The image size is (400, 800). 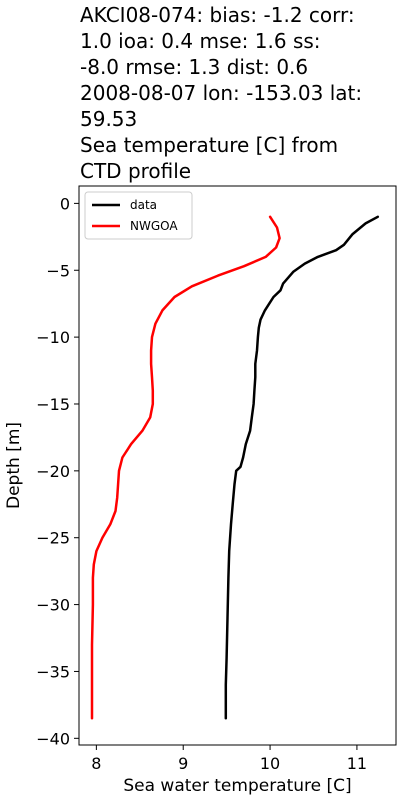 What do you see at coordinates (217, 15) in the screenshot?
I see `chart-title-line: AKCI08-074: bias: -1.2 corr:` at bounding box center [217, 15].